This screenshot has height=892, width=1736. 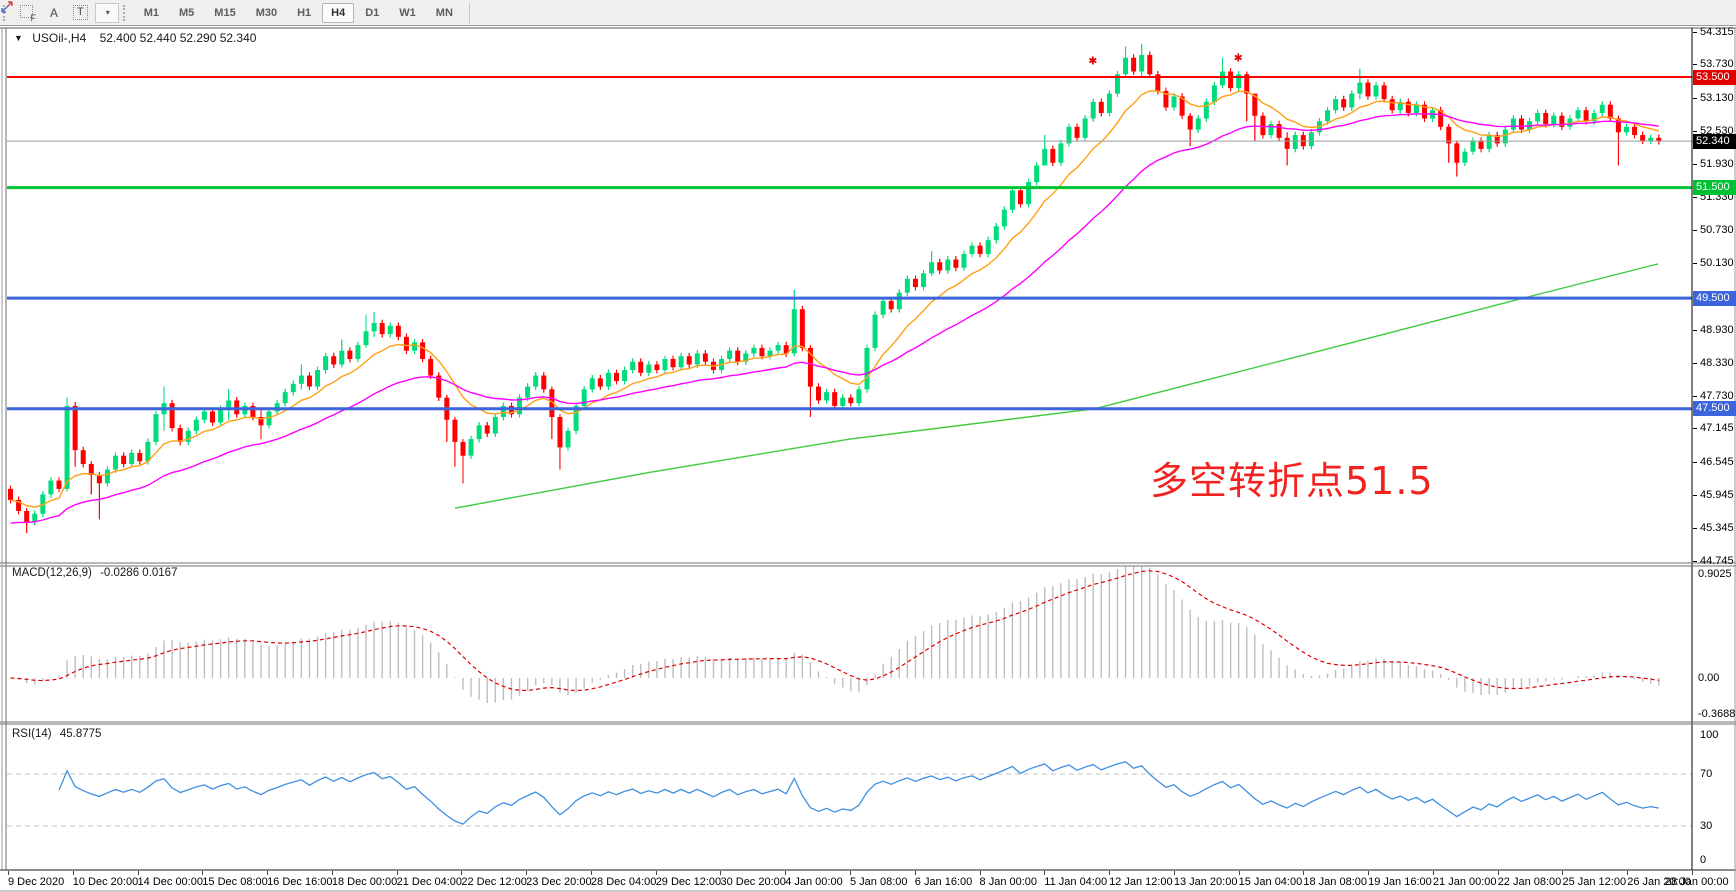 What do you see at coordinates (18, 38) in the screenshot?
I see `collapse-arrow-icon: ▼` at bounding box center [18, 38].